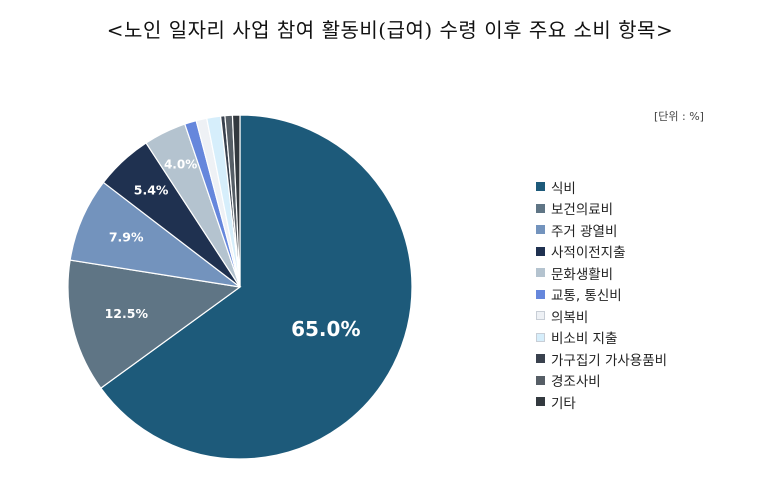  What do you see at coordinates (582, 210) in the screenshot?
I see `legend-label: 보건의료비` at bounding box center [582, 210].